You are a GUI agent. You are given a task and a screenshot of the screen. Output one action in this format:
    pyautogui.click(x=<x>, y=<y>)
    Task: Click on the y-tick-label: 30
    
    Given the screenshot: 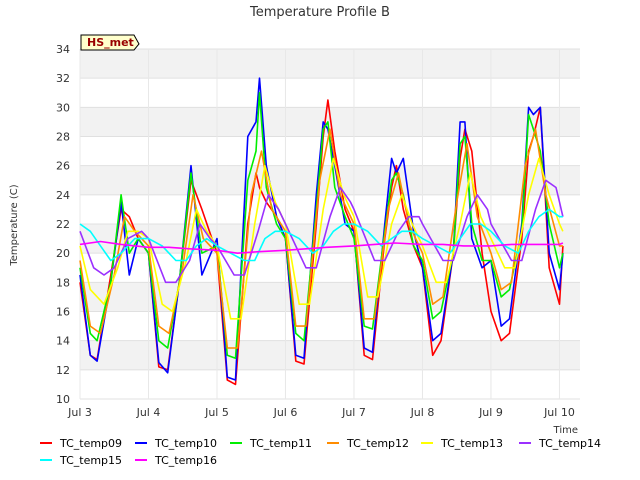 What is the action you would take?
    pyautogui.click(x=63, y=107)
    